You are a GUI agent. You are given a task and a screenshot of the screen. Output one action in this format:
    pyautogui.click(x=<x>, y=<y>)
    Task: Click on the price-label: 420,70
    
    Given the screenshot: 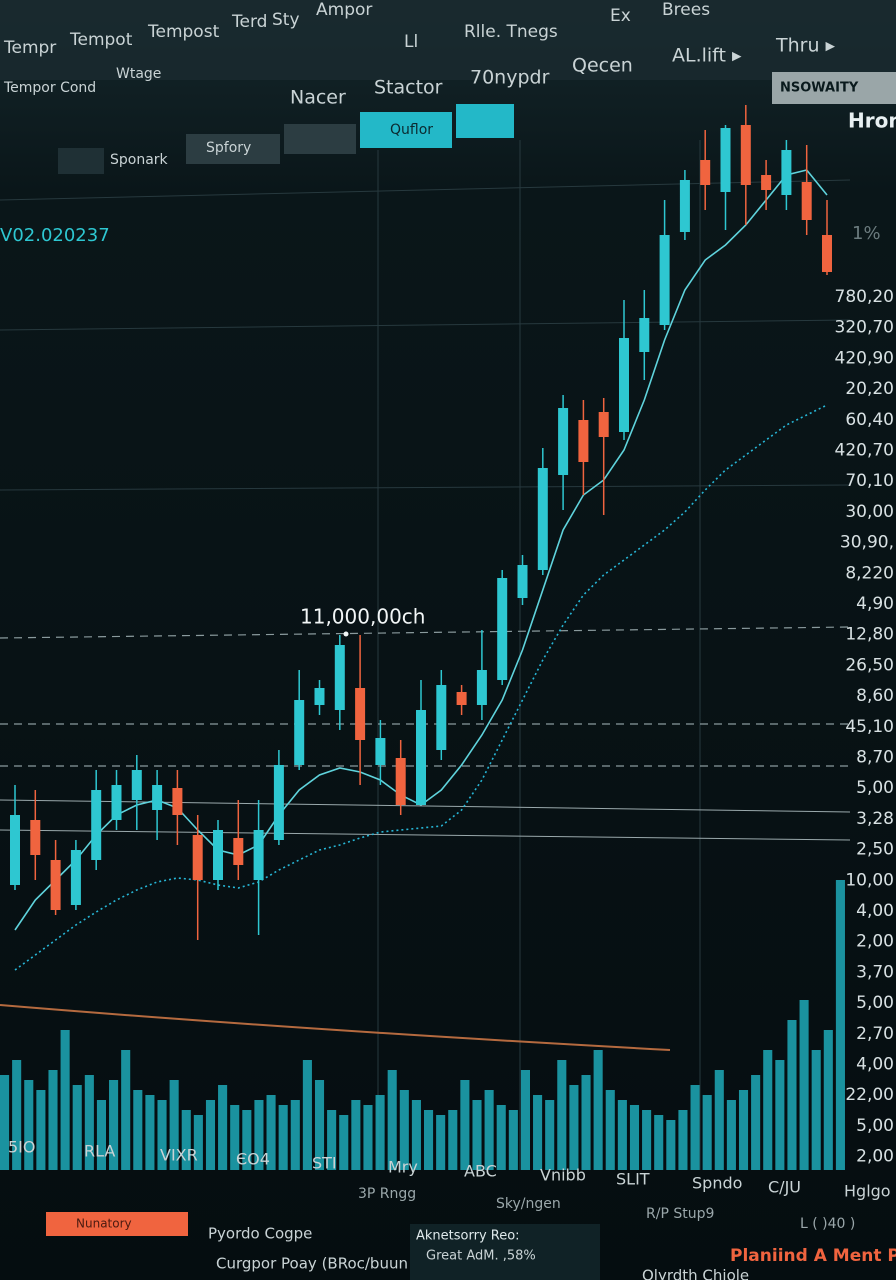 What is the action you would take?
    pyautogui.click(x=864, y=451)
    